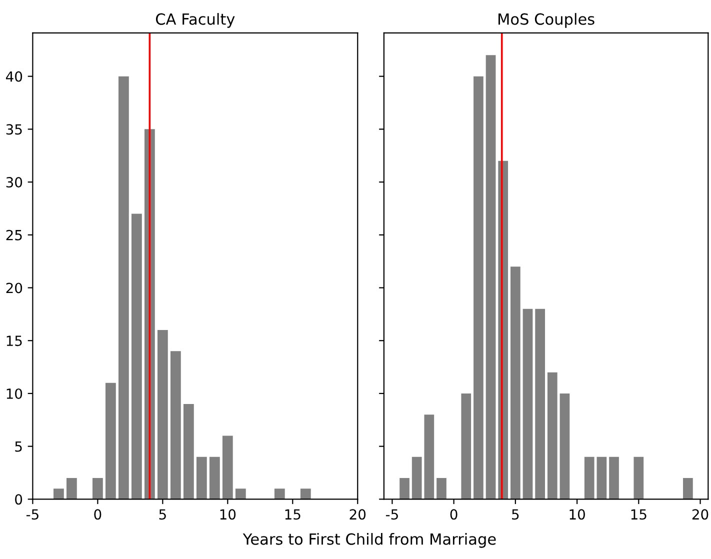 The height and width of the screenshot is (559, 711). I want to click on y-tick-label: 35, so click(14, 129).